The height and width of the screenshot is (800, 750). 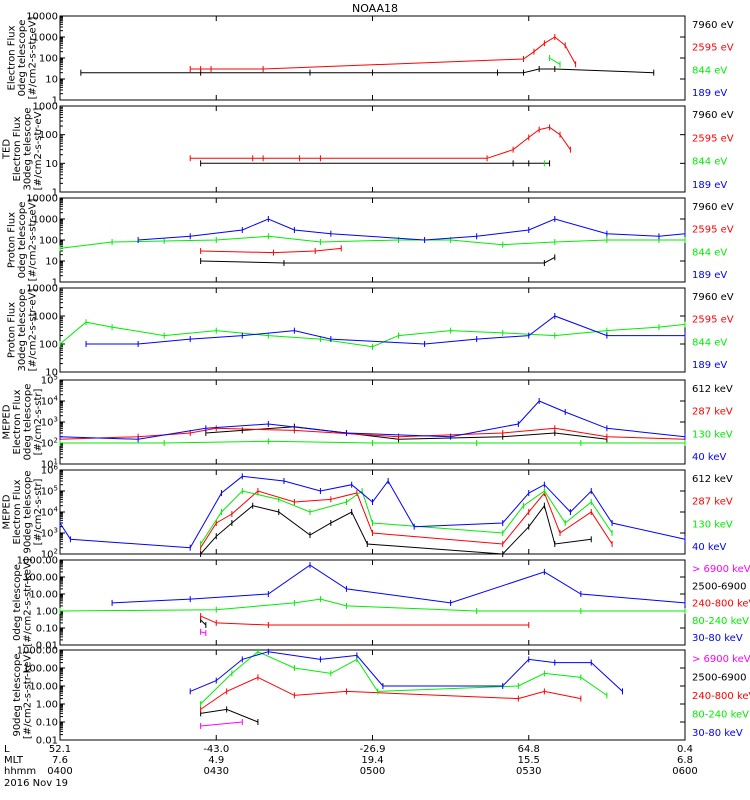 What do you see at coordinates (216, 771) in the screenshot?
I see `x-tick-label: 0430` at bounding box center [216, 771].